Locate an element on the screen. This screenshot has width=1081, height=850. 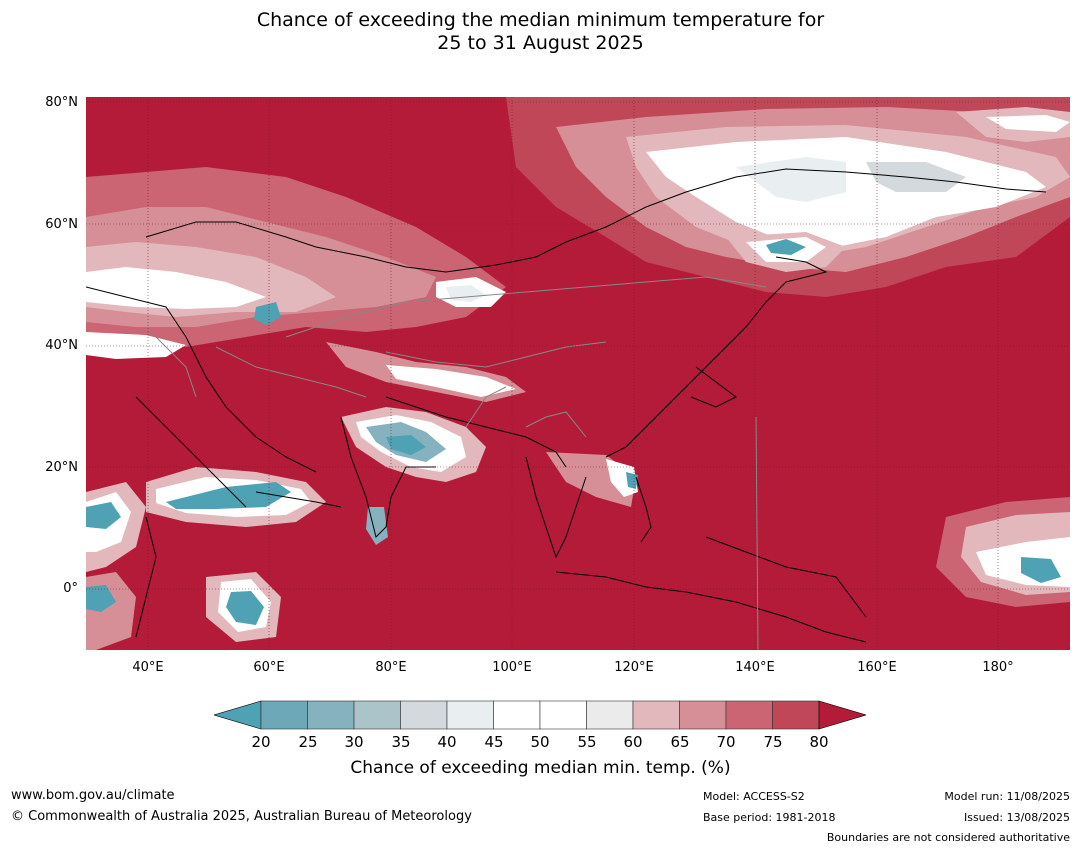
lon-label-180: 180° is located at coordinates (998, 667).